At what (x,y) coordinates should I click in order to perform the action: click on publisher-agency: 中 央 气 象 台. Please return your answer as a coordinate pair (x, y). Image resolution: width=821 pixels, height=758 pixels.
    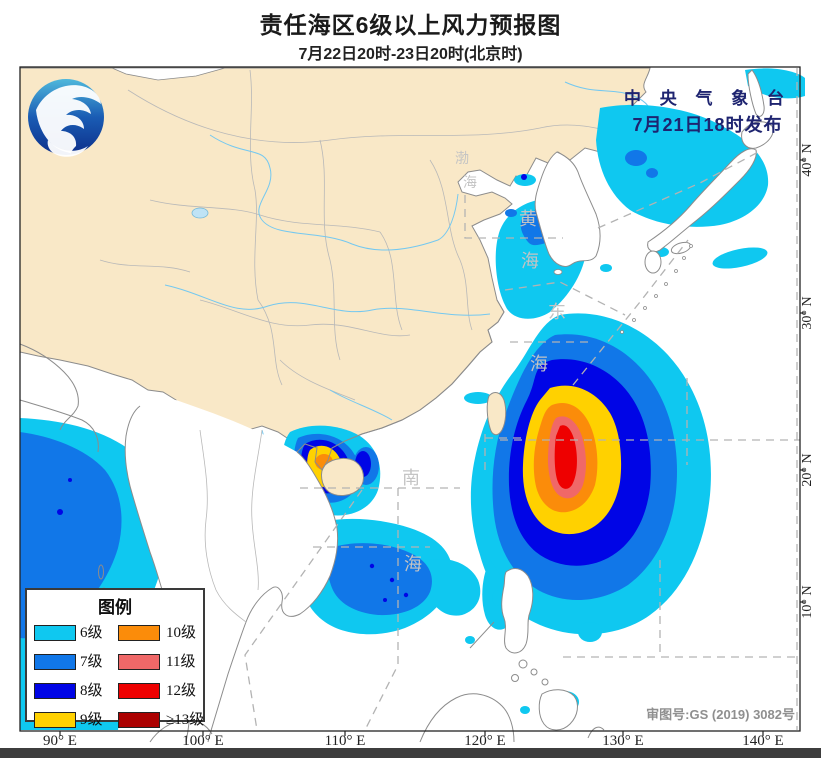
    Looking at the image, I should click on (707, 98).